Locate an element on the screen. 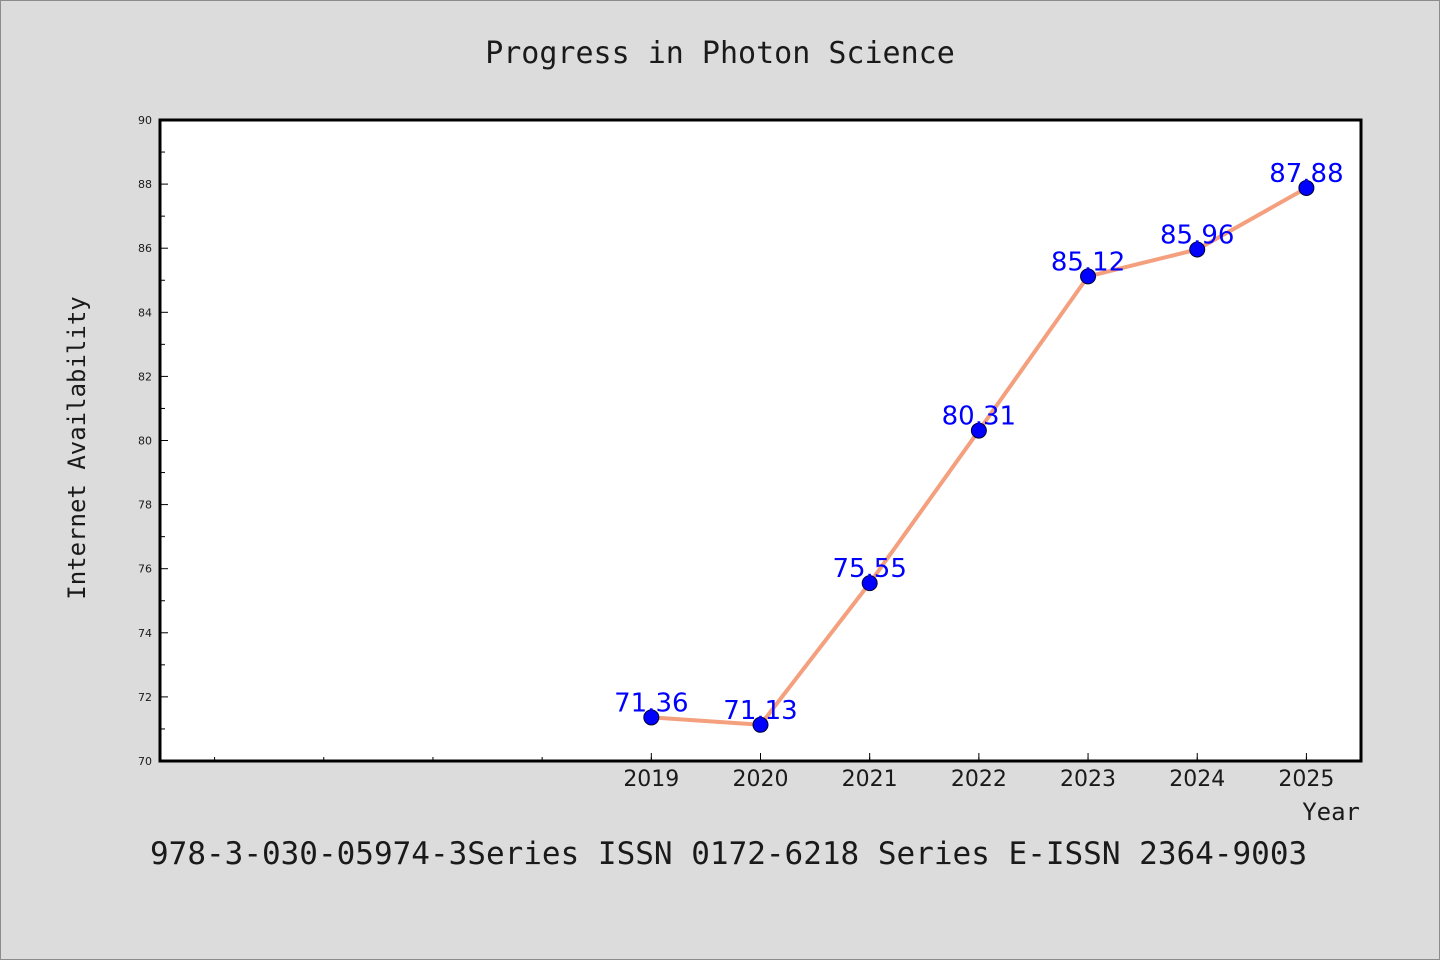 The image size is (1440, 960). y-tick-label: 72 is located at coordinates (145, 697).